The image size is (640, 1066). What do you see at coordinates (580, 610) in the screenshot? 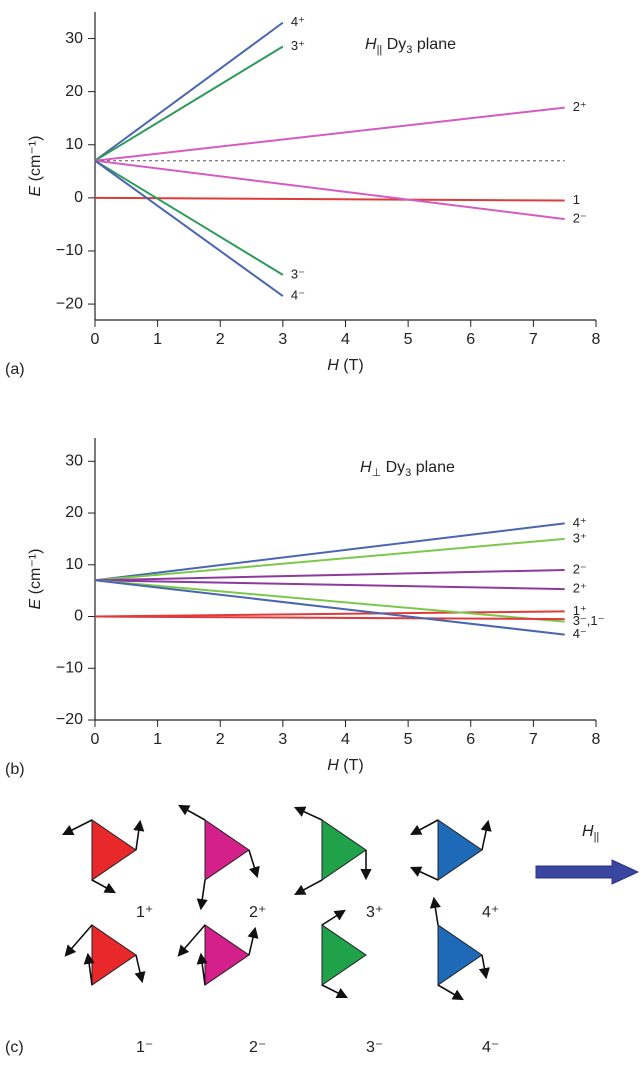
I see `series-label: 1⁺` at bounding box center [580, 610].